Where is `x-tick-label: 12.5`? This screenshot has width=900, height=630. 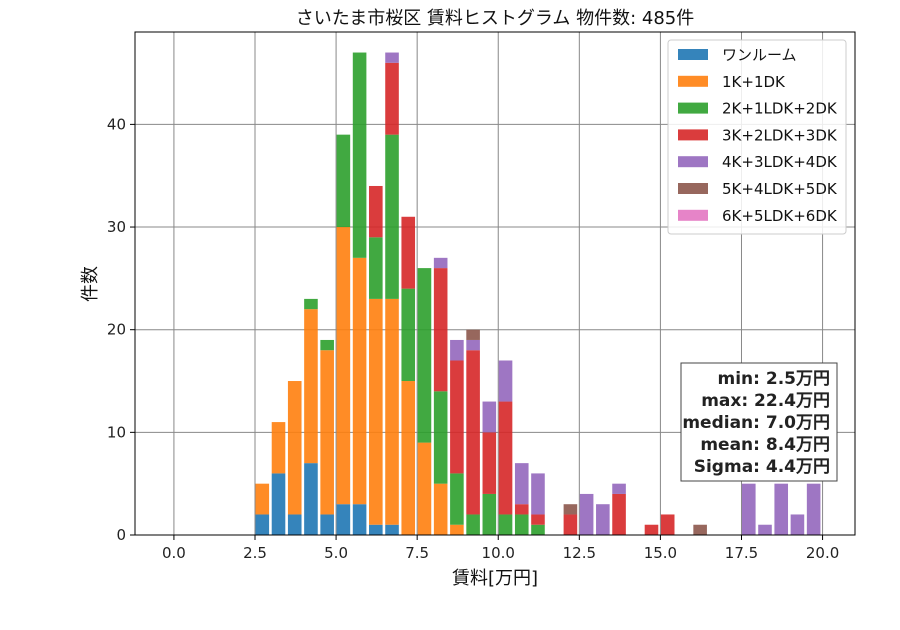 x-tick-label: 12.5 is located at coordinates (579, 553).